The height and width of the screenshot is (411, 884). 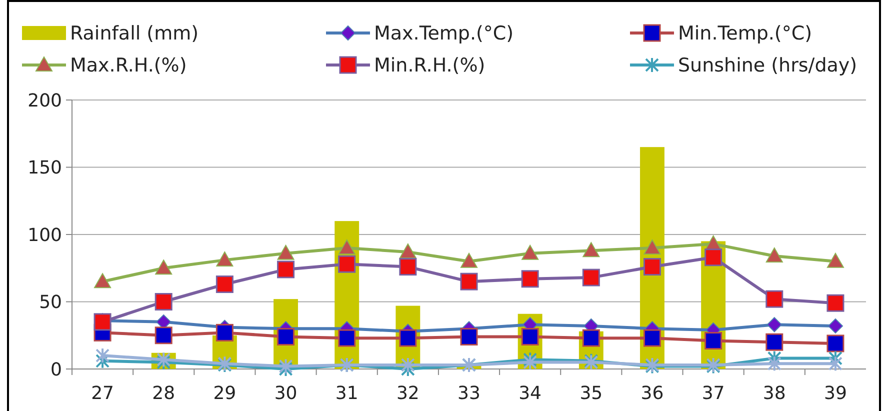 I want to click on y-tick-label: 100, so click(x=45, y=235).